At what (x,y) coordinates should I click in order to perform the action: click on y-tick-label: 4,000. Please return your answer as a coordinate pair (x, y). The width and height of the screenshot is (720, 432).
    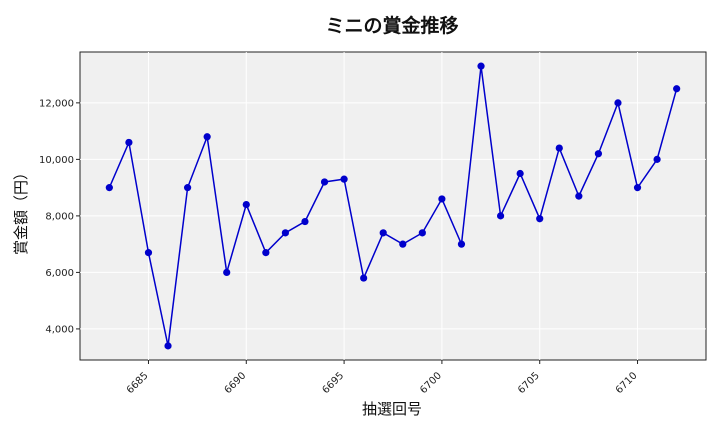
    Looking at the image, I should click on (59, 329).